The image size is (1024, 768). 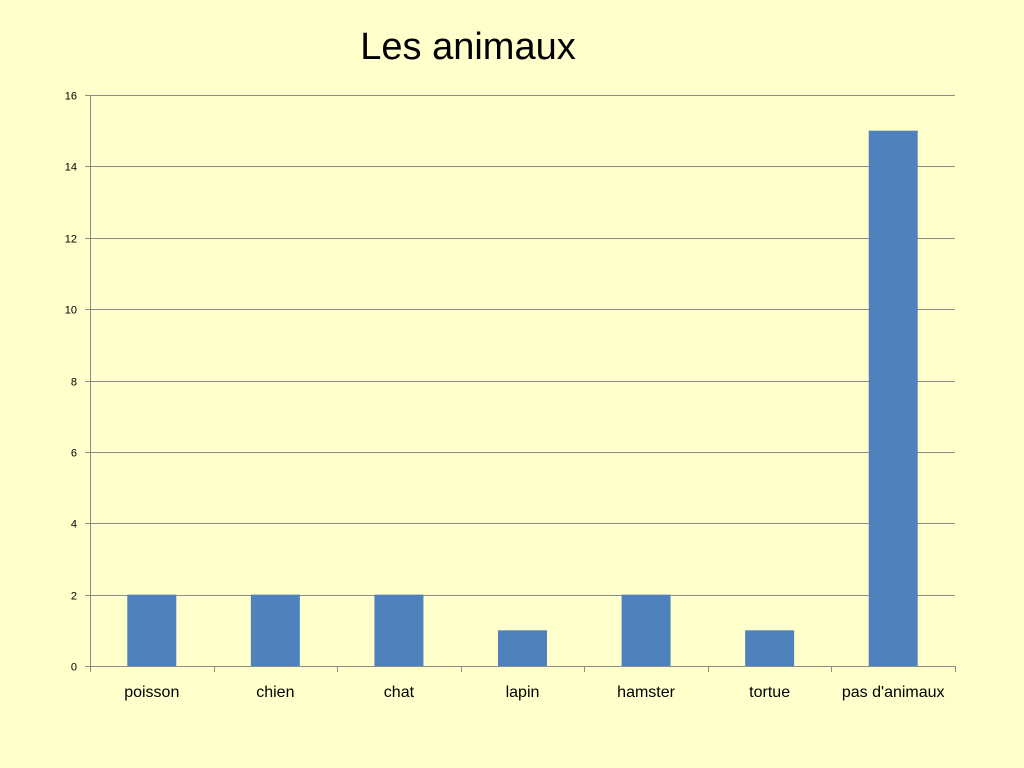 I want to click on x-category-label: lapin, so click(x=523, y=692).